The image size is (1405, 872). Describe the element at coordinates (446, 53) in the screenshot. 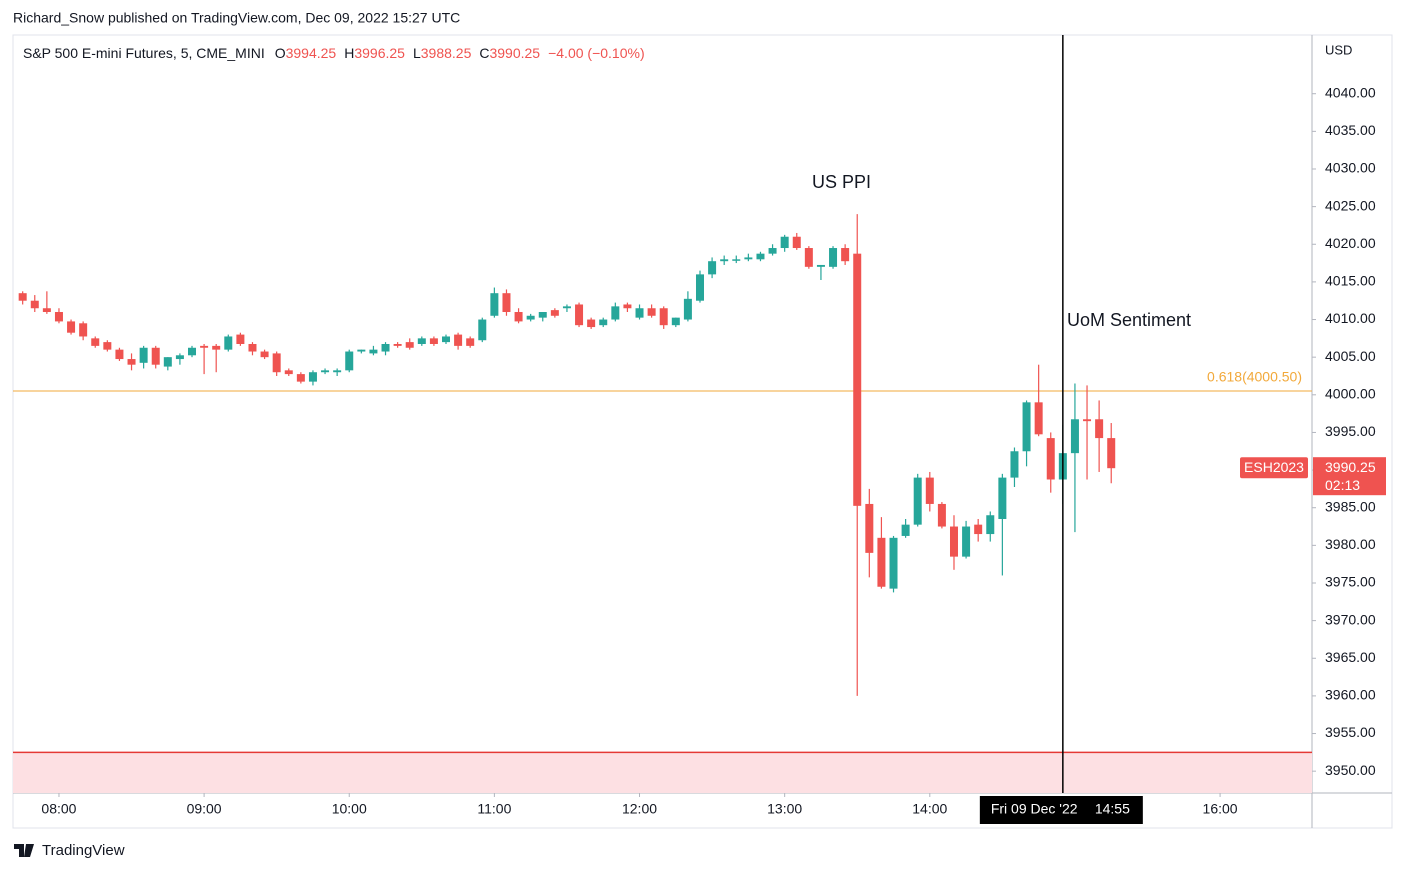

I see `legend-ohlc-value: 3988.25` at that location.